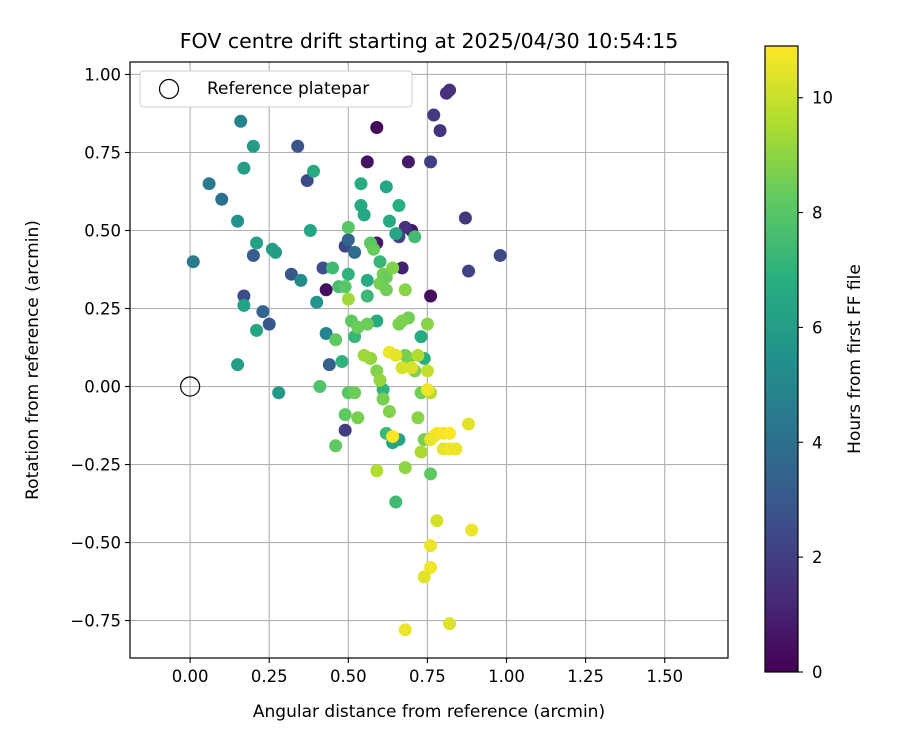 This screenshot has height=750, width=900. Describe the element at coordinates (817, 672) in the screenshot. I see `colorbar-tick-label: 0` at that location.